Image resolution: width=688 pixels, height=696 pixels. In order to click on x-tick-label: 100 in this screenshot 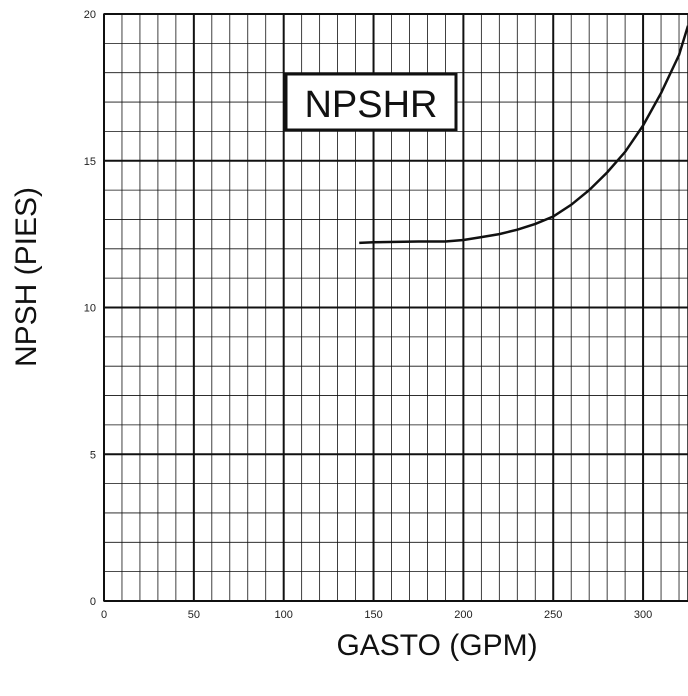, I will do `click(284, 615)`.